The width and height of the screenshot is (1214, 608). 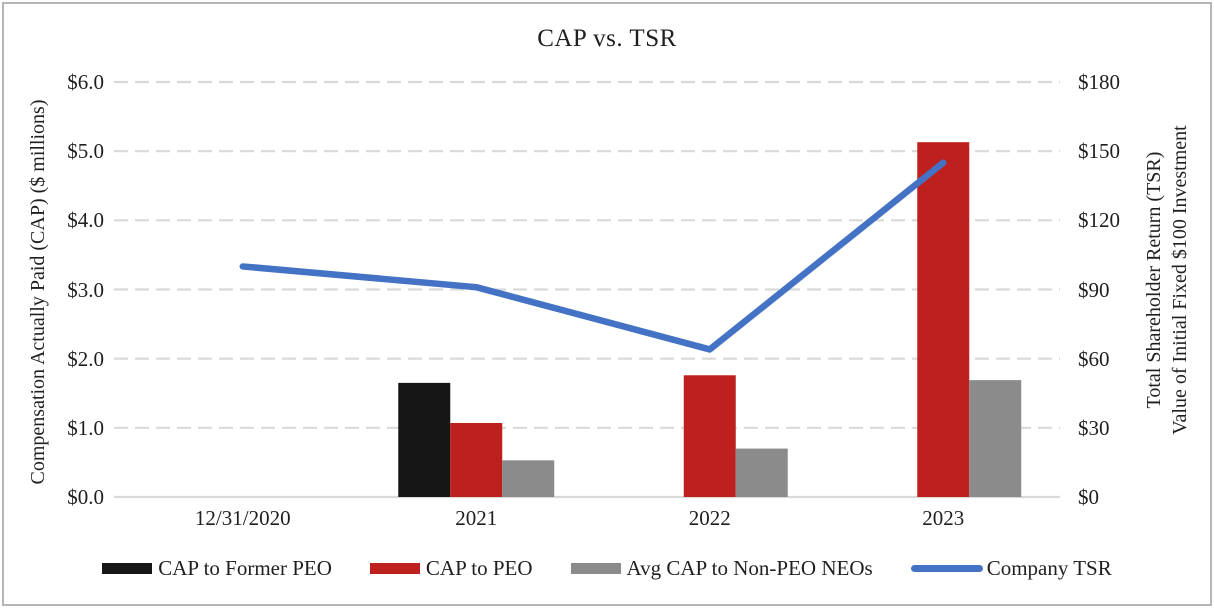 What do you see at coordinates (476, 459) in the screenshot?
I see `bar-peo-2021` at bounding box center [476, 459].